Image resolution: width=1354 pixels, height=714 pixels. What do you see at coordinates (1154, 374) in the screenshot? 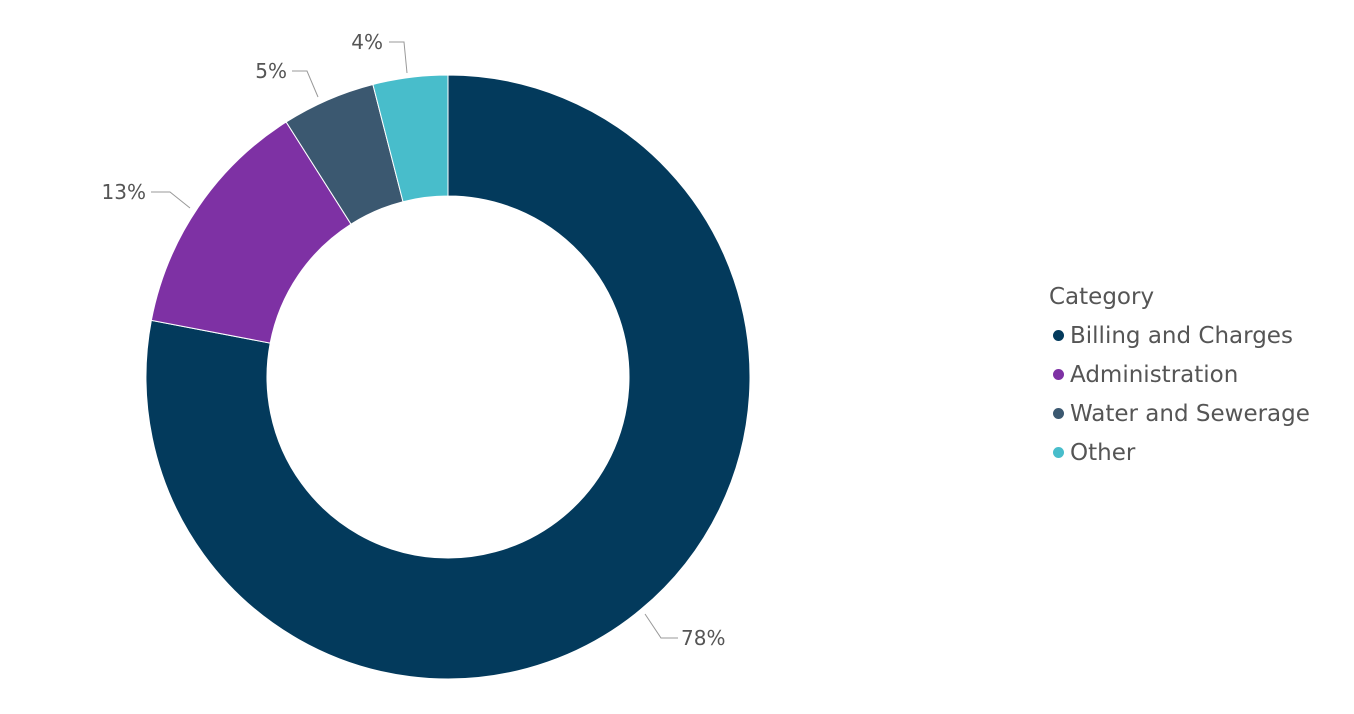
I see `legend-label: Administration` at bounding box center [1154, 374].